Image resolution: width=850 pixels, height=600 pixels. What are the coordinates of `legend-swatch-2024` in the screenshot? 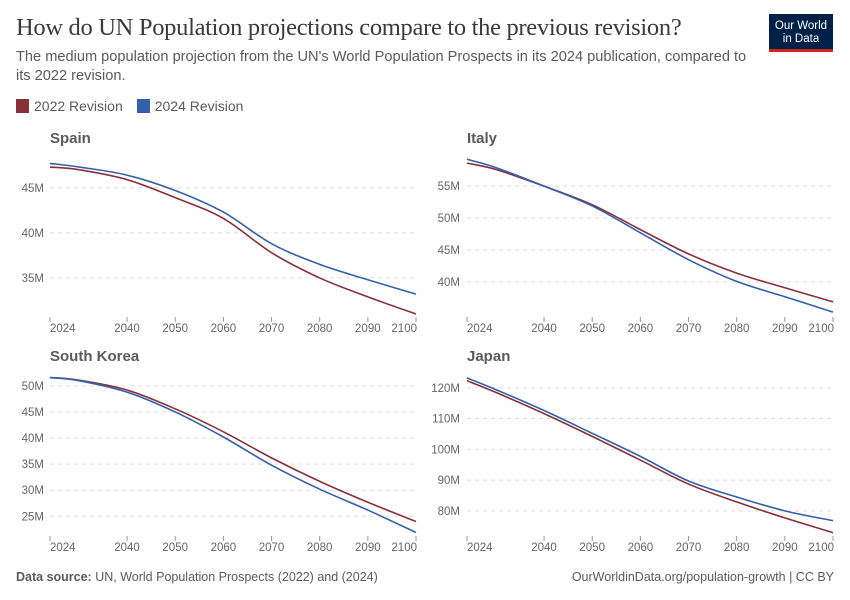 It's located at (143, 106).